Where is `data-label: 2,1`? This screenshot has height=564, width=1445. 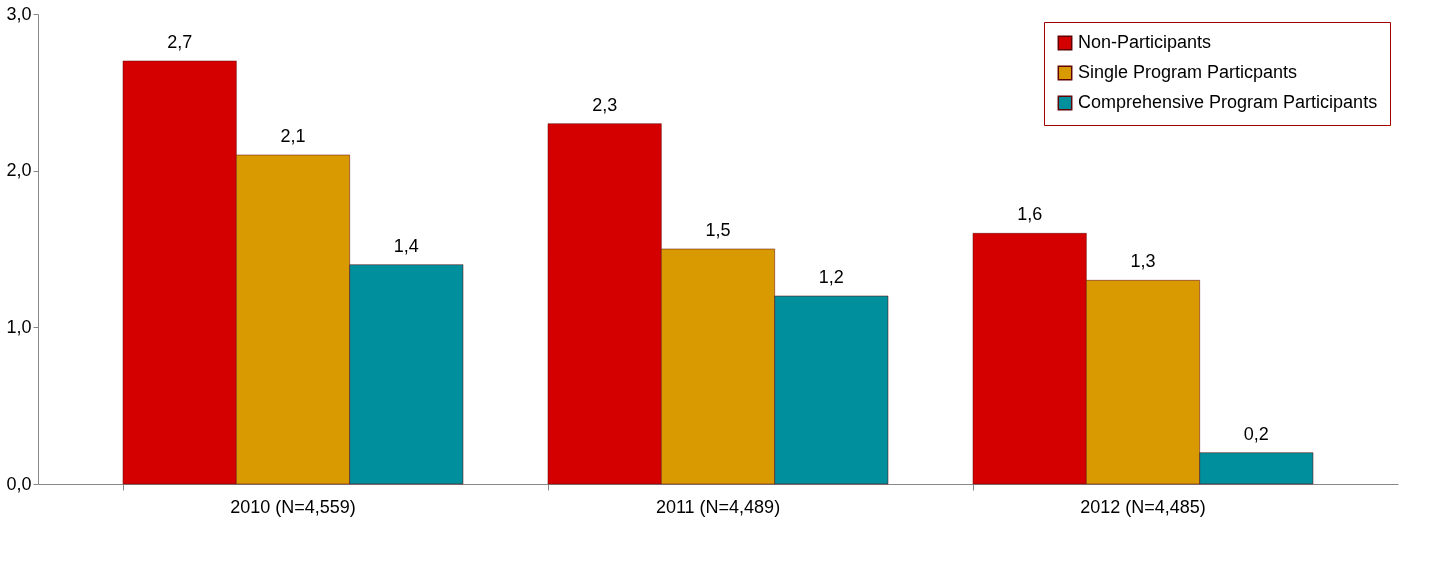 data-label: 2,1 is located at coordinates (293, 136).